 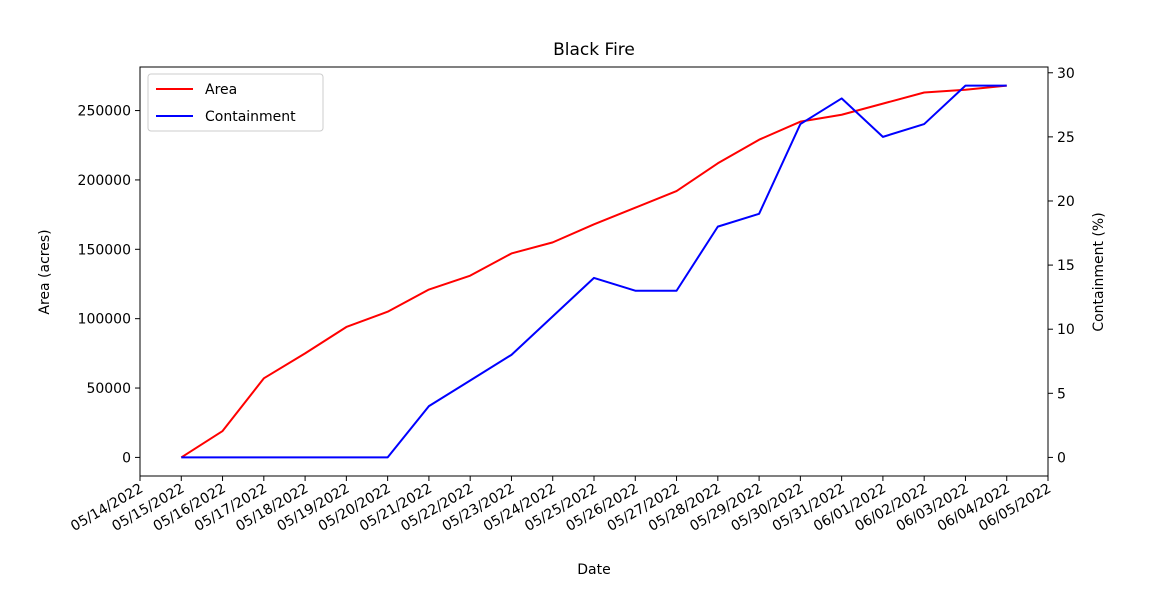 What do you see at coordinates (1061, 458) in the screenshot?
I see `y2-tick-label: 0` at bounding box center [1061, 458].